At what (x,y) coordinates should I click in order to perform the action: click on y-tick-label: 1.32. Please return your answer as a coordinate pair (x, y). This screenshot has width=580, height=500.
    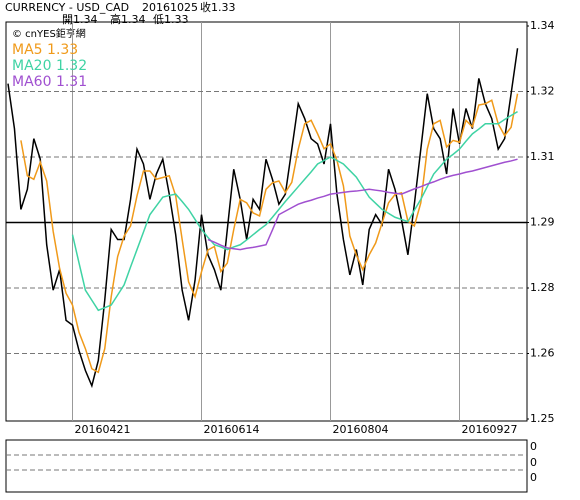
    Looking at the image, I should click on (542, 91).